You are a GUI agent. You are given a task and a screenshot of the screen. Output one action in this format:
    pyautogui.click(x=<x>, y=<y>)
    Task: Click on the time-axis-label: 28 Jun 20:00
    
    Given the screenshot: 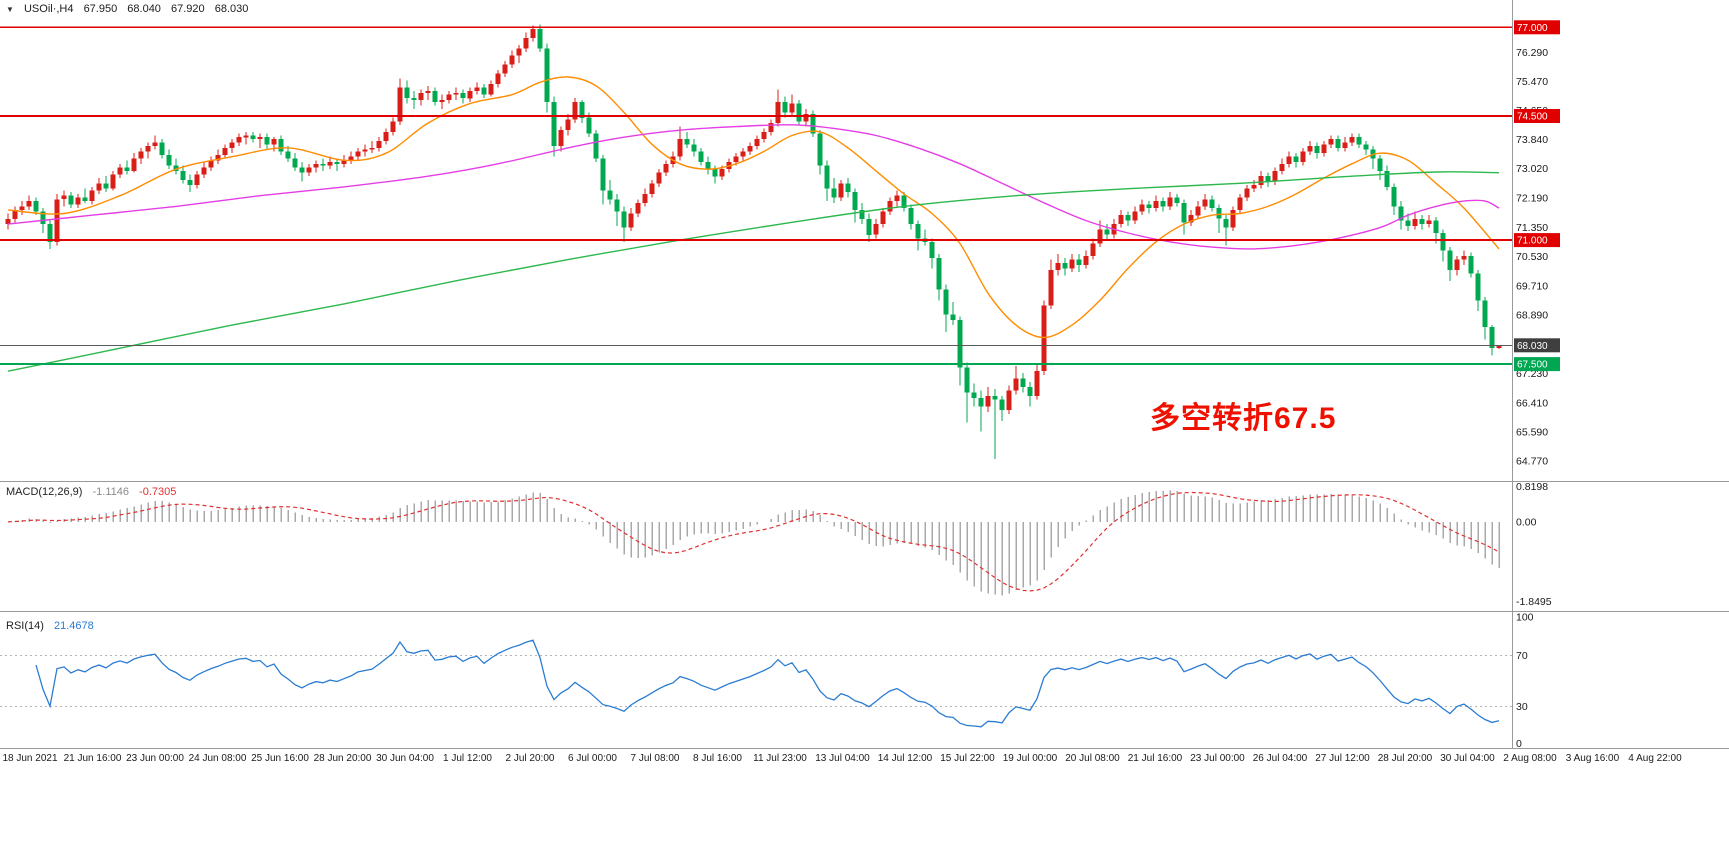 What is the action you would take?
    pyautogui.click(x=343, y=758)
    